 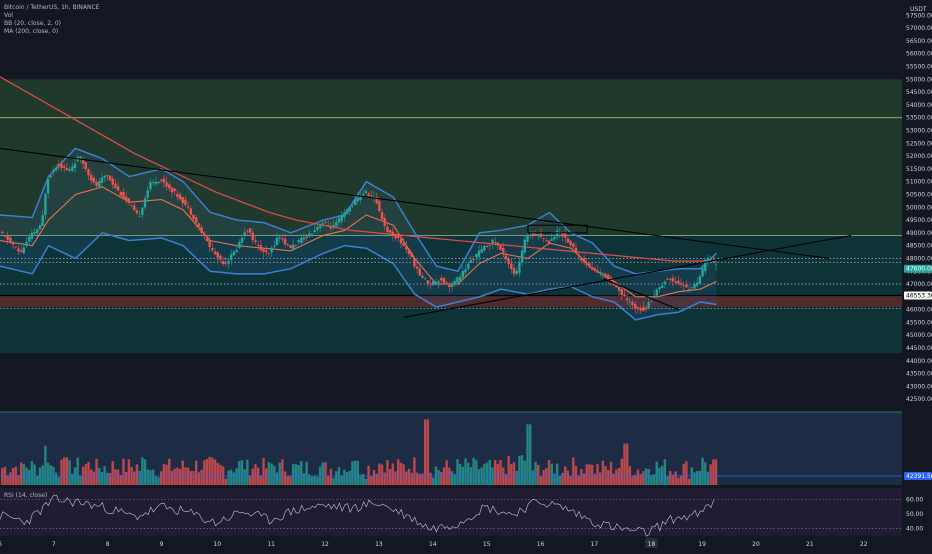 What do you see at coordinates (919, 79) in the screenshot?
I see `price-tick-5: 55000.00` at bounding box center [919, 79].